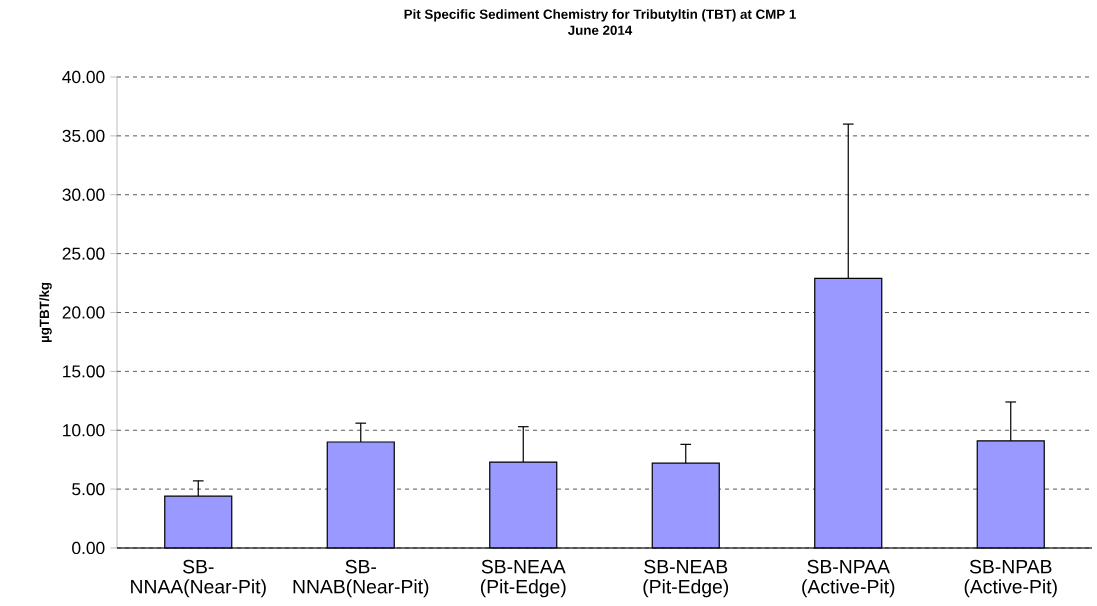 The width and height of the screenshot is (1097, 606). What do you see at coordinates (83, 312) in the screenshot?
I see `y-tick-label: 20.00` at bounding box center [83, 312].